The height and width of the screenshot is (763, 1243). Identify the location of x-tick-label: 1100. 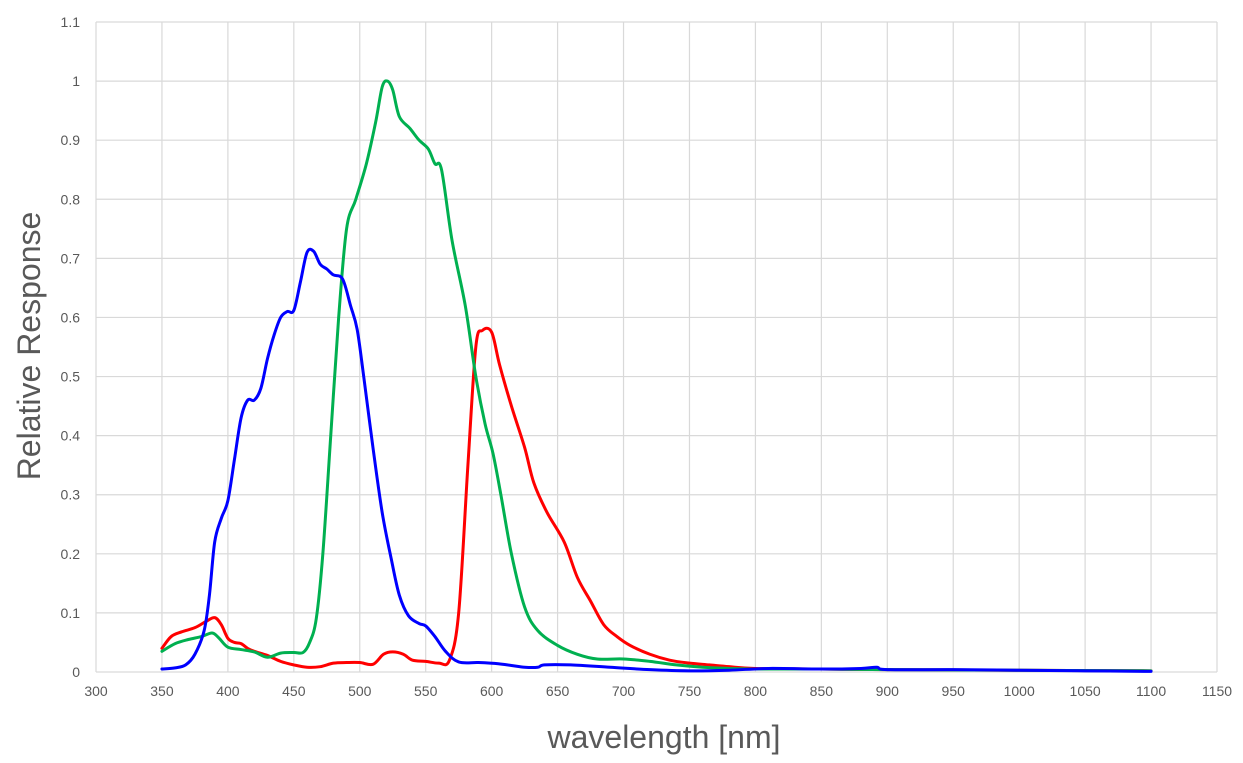
(1151, 691).